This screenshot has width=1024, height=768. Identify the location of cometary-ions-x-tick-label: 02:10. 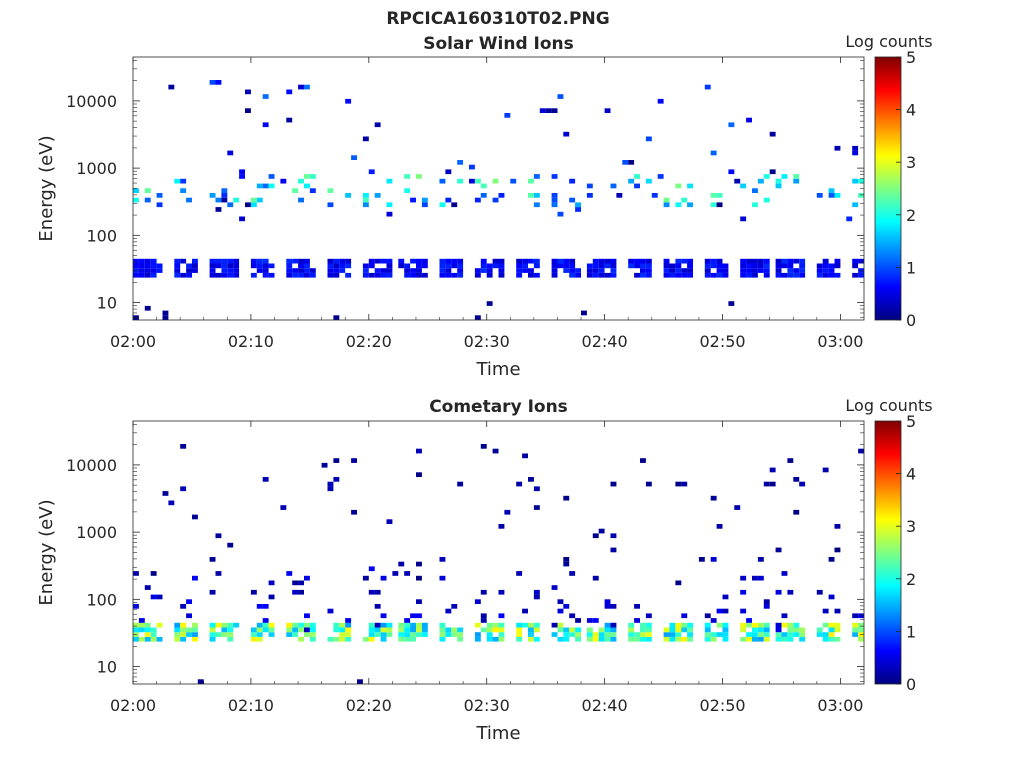
(251, 705).